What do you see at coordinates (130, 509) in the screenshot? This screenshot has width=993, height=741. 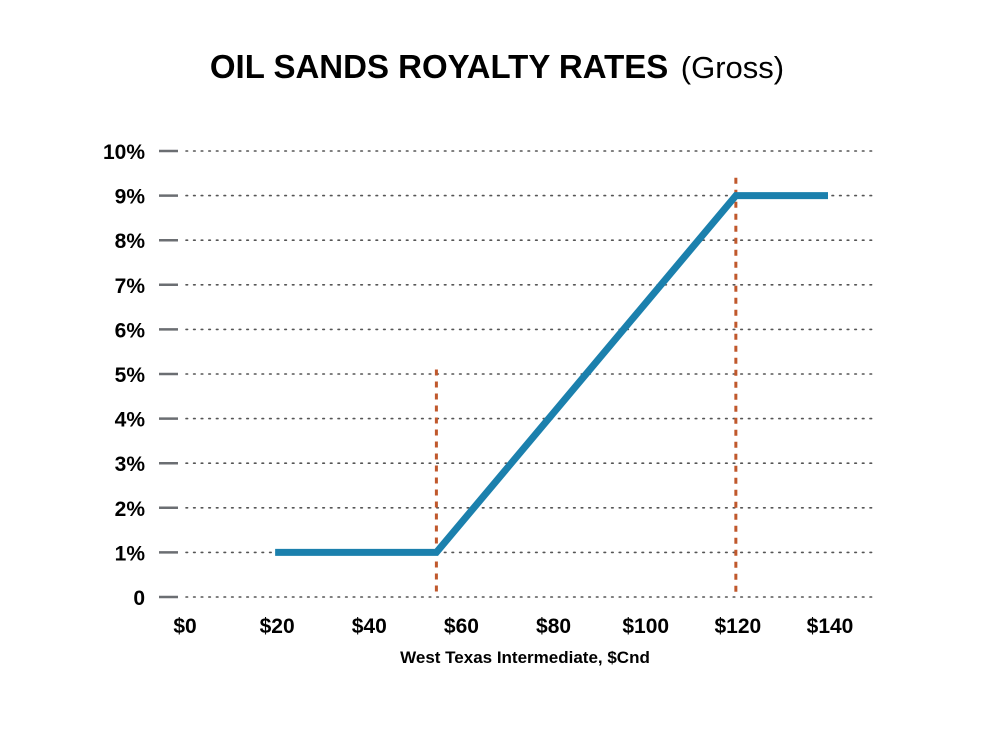 I see `y-tick-label: 2%` at bounding box center [130, 509].